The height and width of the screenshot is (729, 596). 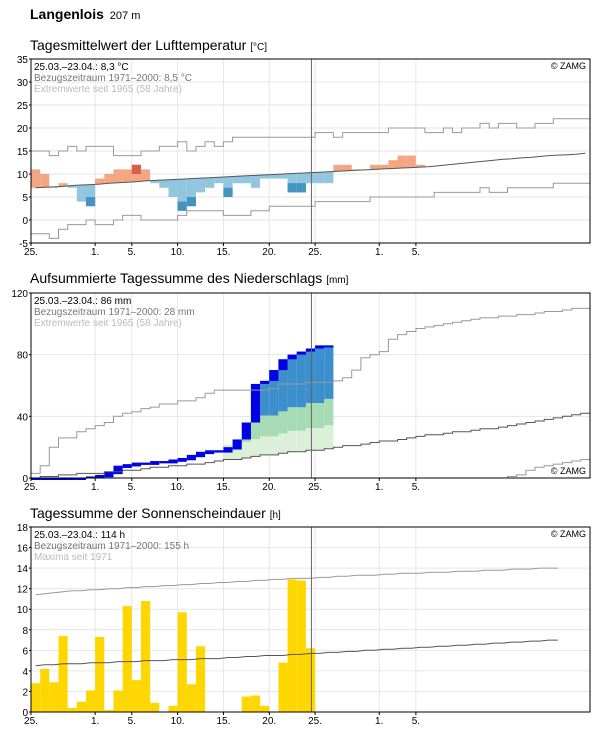 I want to click on precip-info-line: 25.03.–23.04.: 86 mm, so click(x=82, y=301).